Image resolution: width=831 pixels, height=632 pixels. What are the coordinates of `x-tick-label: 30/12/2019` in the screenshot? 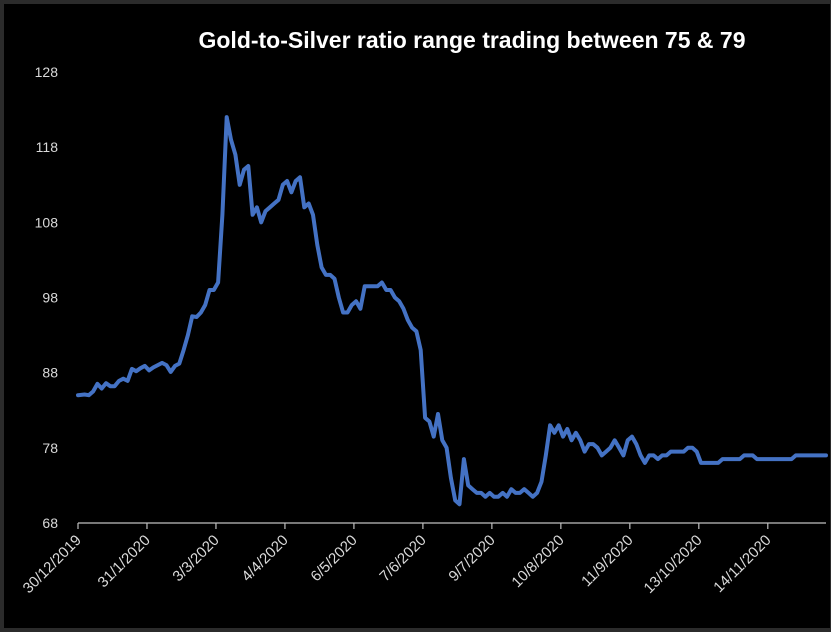 It's located at (52, 564).